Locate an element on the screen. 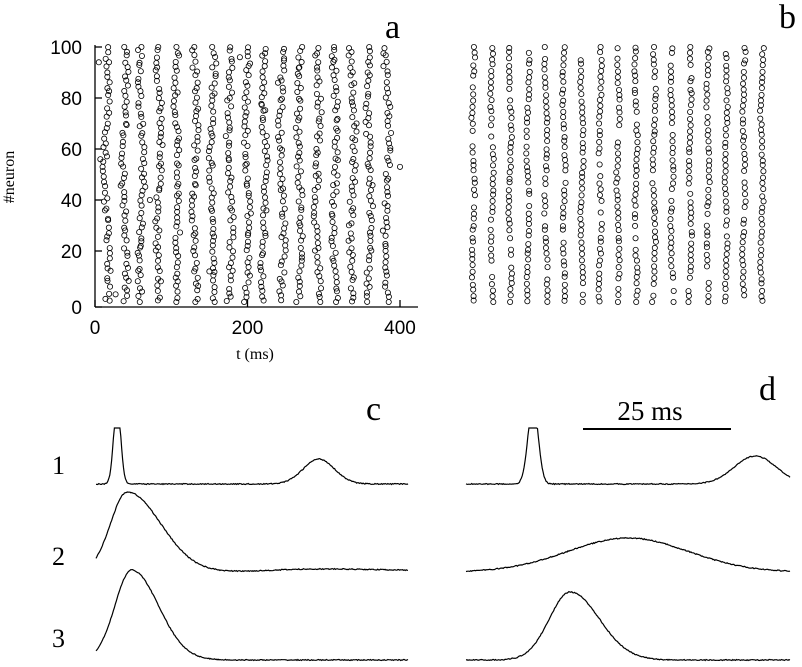 This screenshot has height=667, width=802. panel-d-trace-lines is located at coordinates (628, 544).